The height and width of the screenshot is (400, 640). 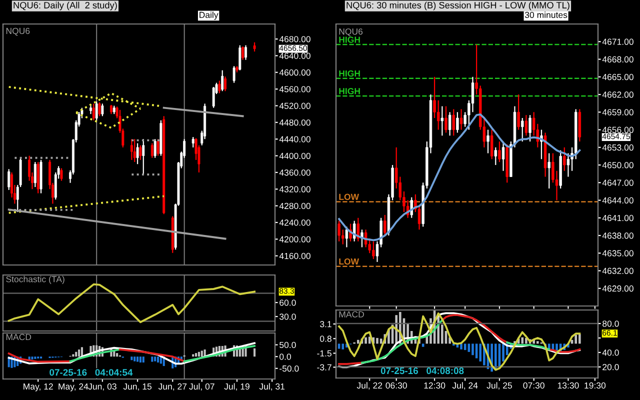 What do you see at coordinates (91, 372) in the screenshot?
I see `annotation: 07-25-16 04:04:54` at bounding box center [91, 372].